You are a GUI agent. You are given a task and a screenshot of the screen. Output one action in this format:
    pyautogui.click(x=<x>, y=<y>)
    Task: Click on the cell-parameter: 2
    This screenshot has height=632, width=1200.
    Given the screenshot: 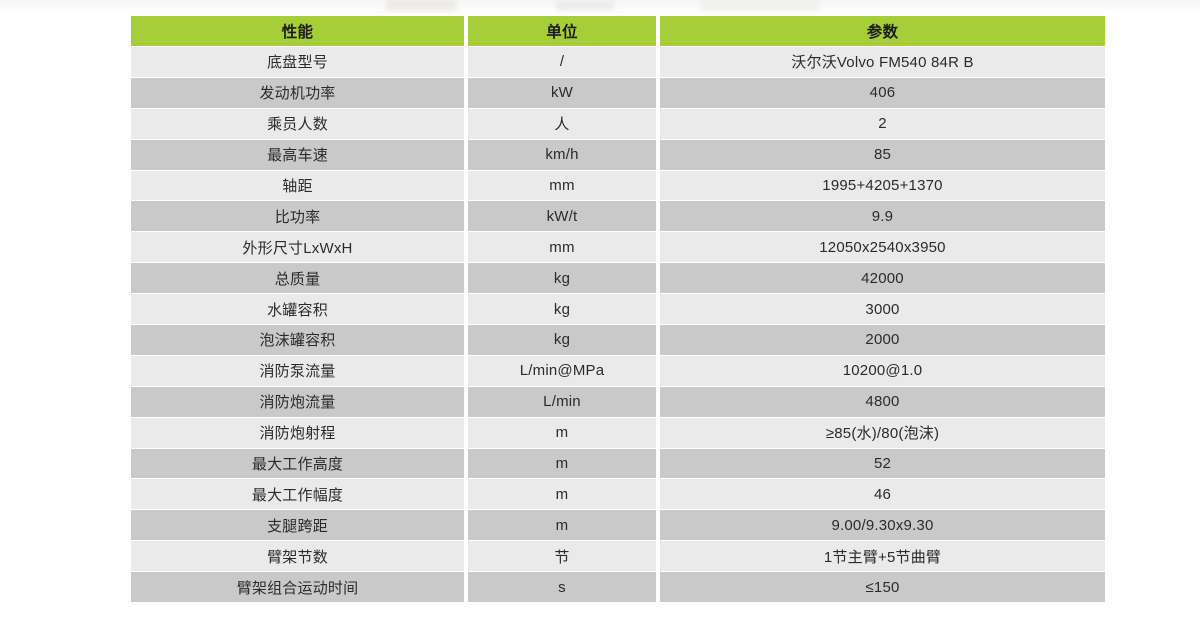 What is the action you would take?
    pyautogui.click(x=882, y=124)
    